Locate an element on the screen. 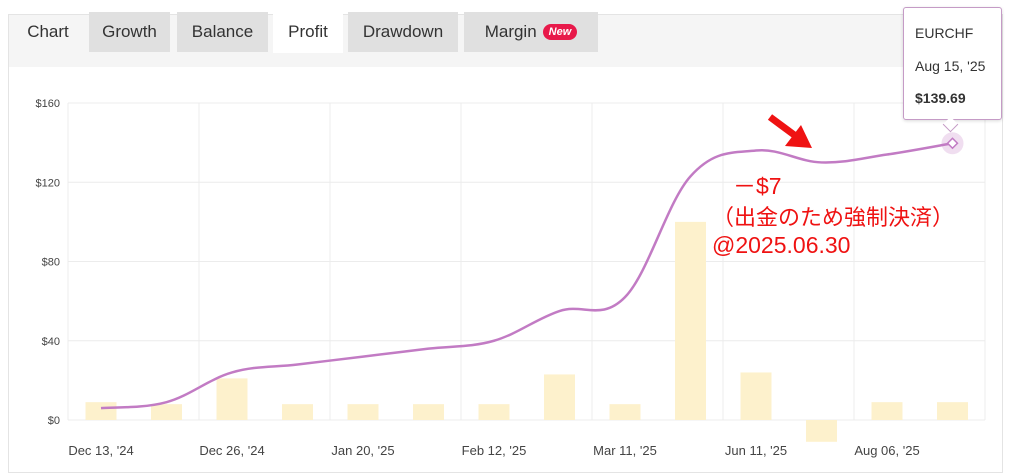 The height and width of the screenshot is (473, 1011). tooltip-point-marker is located at coordinates (952, 143).